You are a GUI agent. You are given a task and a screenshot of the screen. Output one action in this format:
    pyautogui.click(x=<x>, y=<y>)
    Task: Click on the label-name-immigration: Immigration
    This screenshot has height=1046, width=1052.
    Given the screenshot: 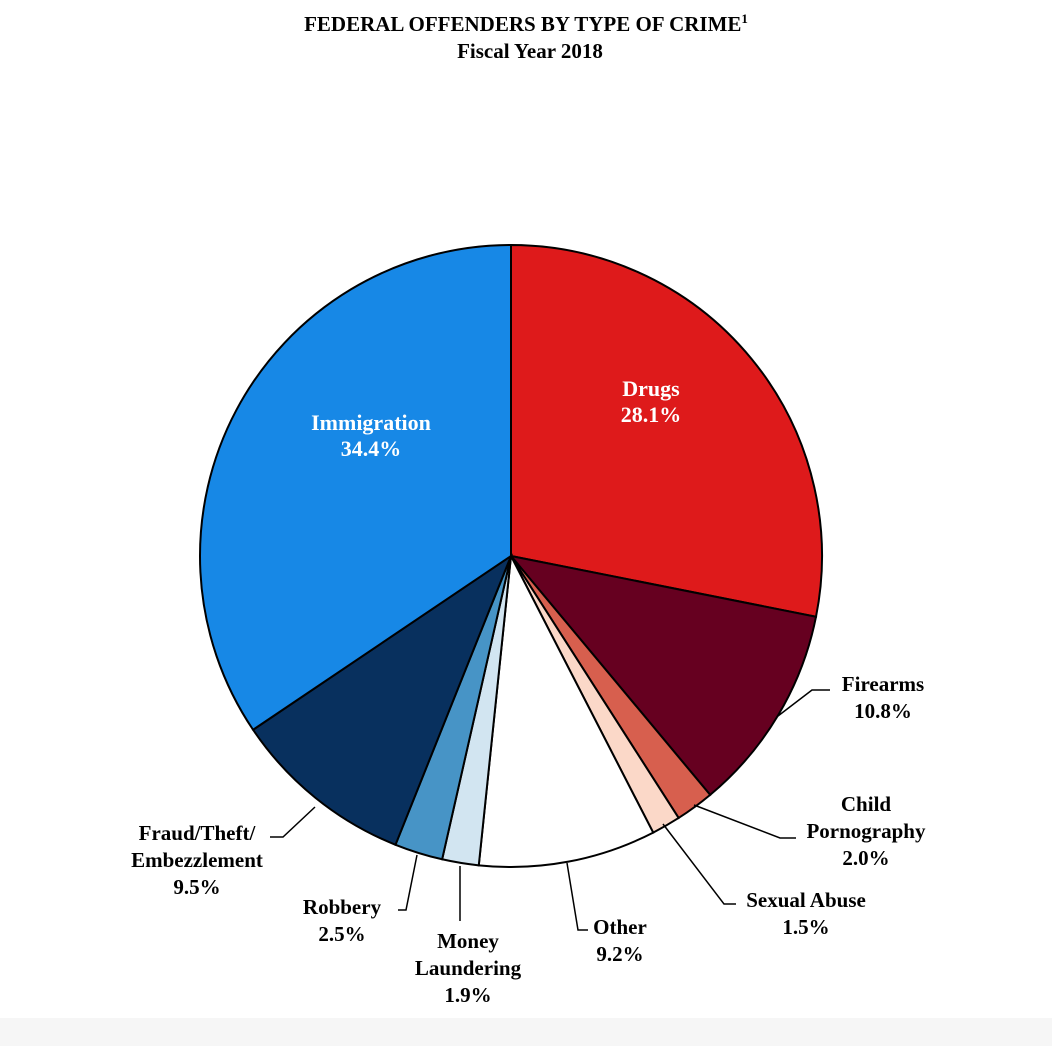 What is the action you would take?
    pyautogui.click(x=371, y=422)
    